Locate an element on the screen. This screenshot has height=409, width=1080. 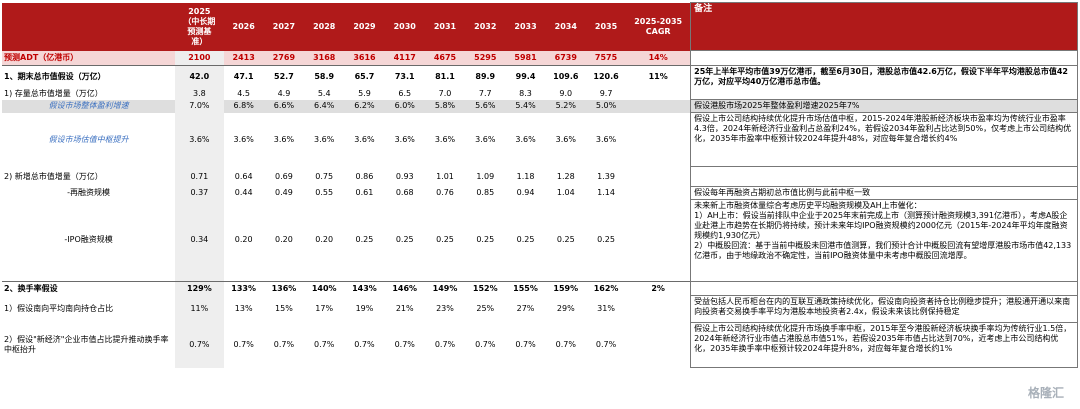
value-cell: 155% is located at coordinates (525, 289).